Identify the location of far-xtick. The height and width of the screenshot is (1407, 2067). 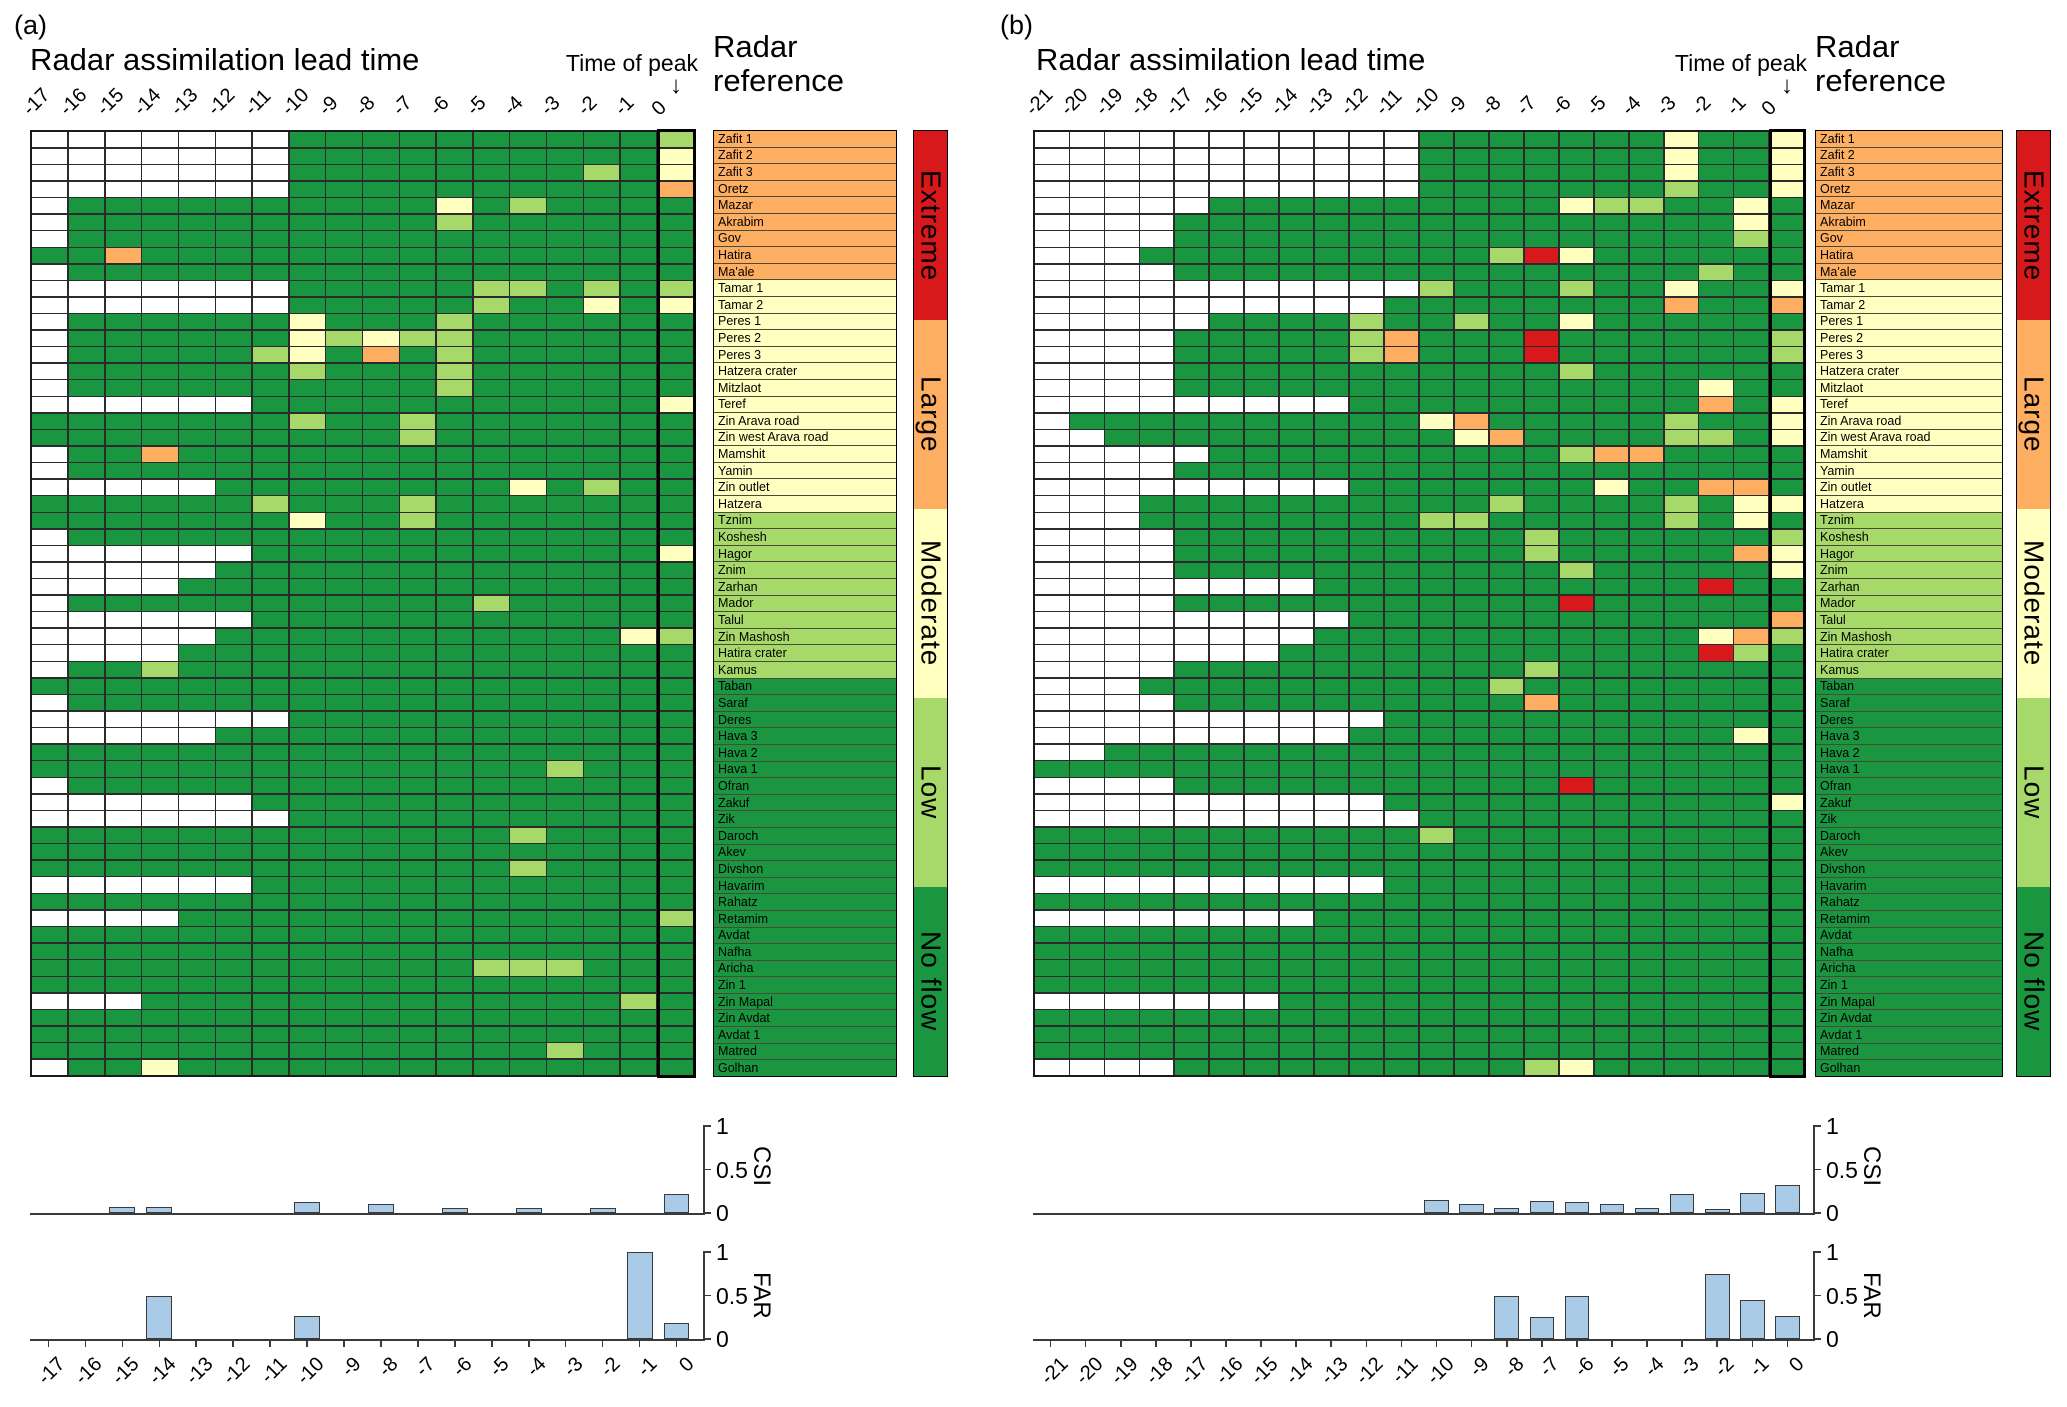
(1471, 1343).